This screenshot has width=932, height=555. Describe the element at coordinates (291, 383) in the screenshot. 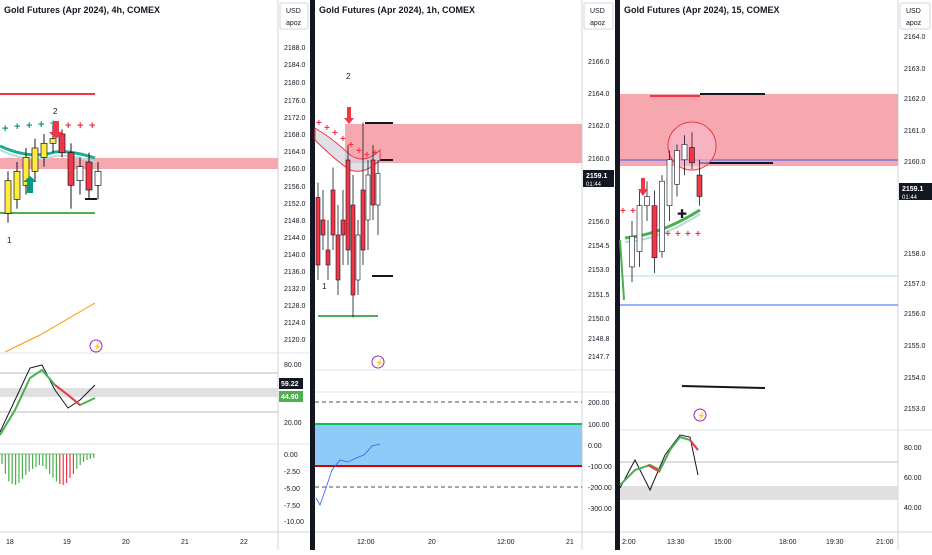

I see `value-badge` at that location.